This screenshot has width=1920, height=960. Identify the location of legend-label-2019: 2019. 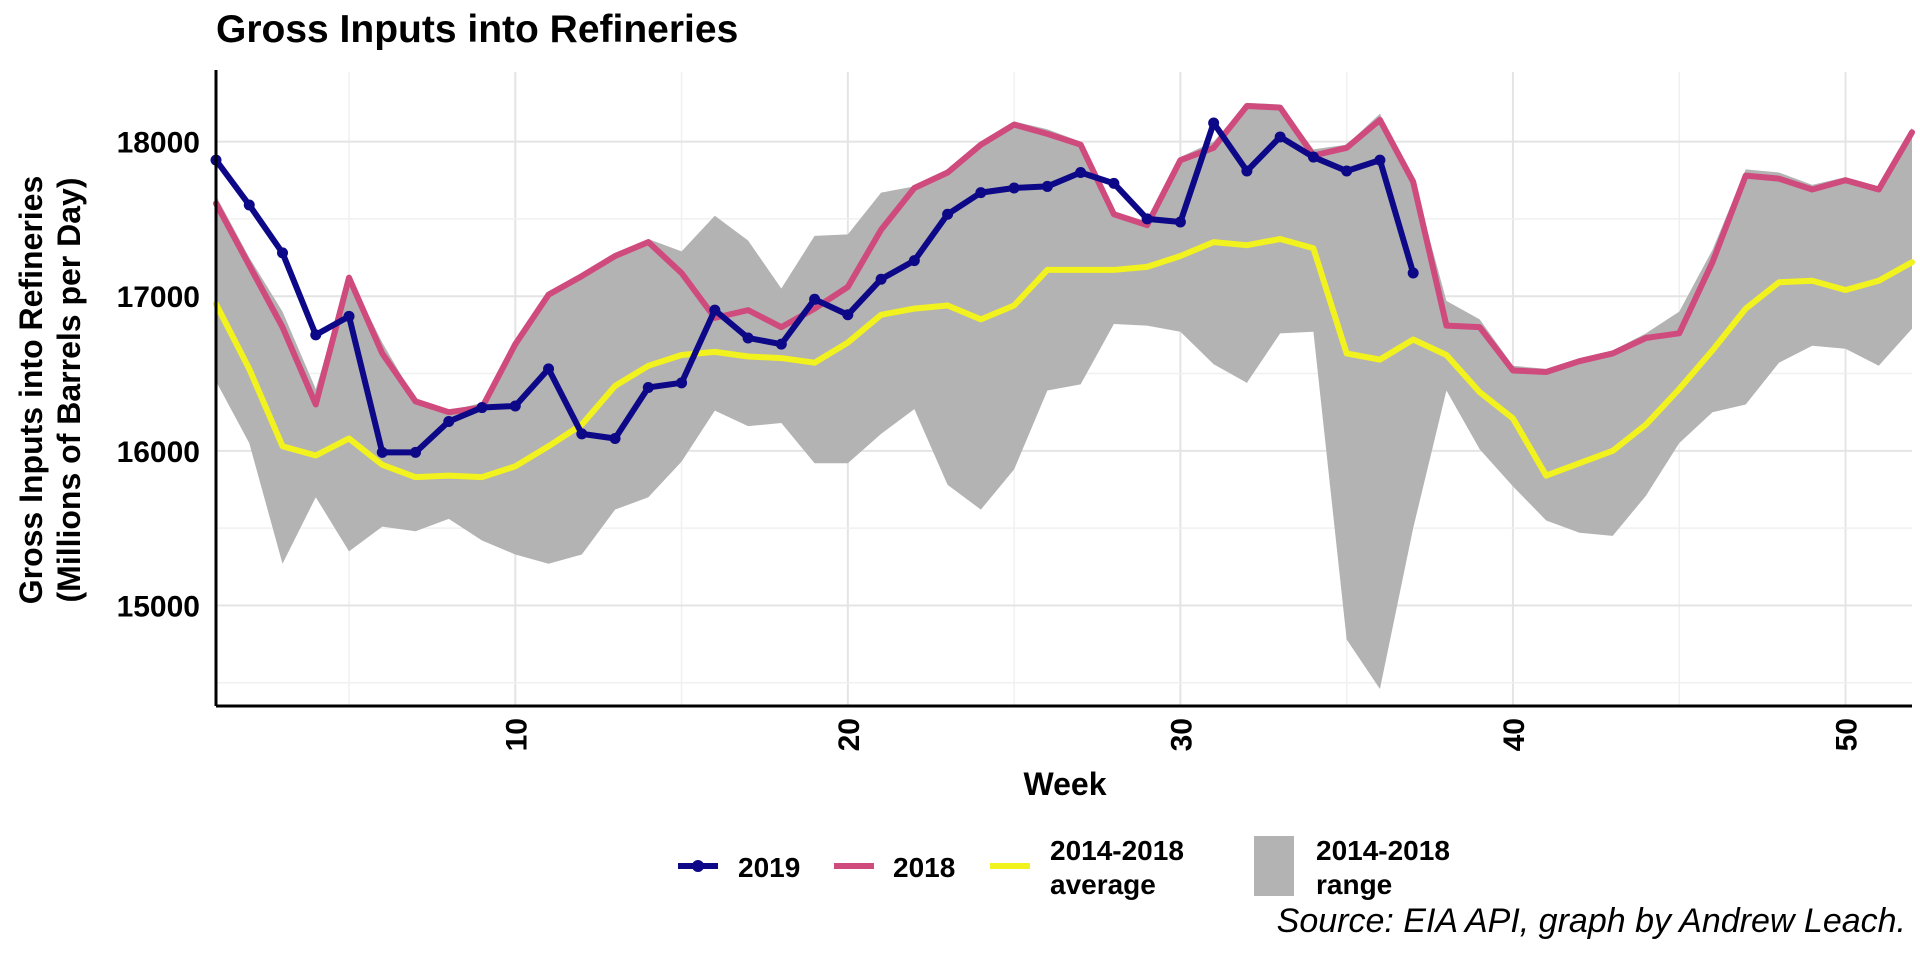
(769, 867).